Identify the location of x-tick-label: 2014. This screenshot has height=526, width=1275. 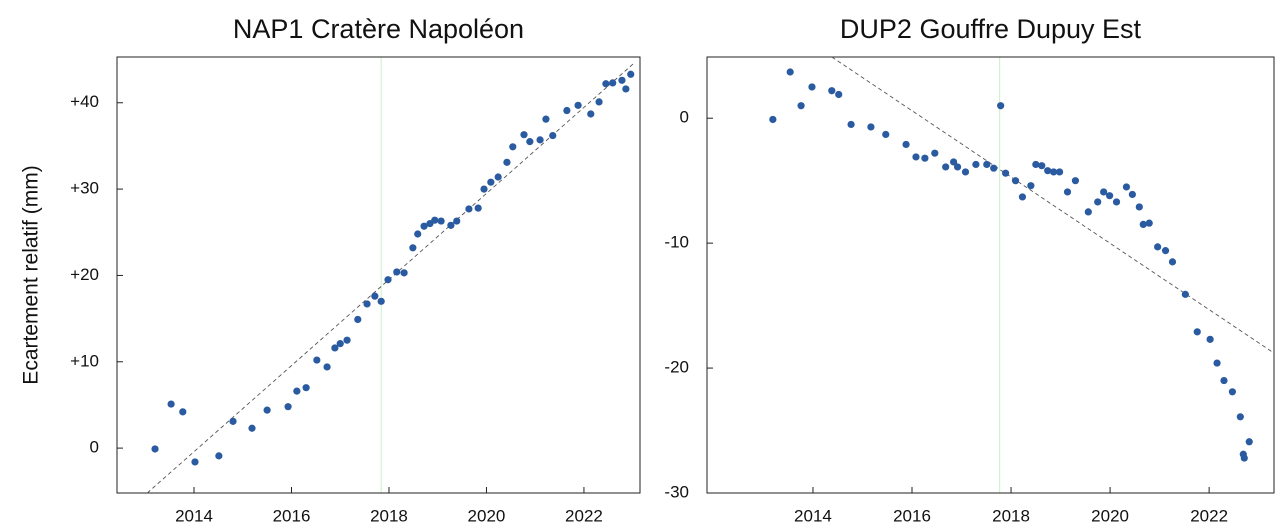
(194, 515).